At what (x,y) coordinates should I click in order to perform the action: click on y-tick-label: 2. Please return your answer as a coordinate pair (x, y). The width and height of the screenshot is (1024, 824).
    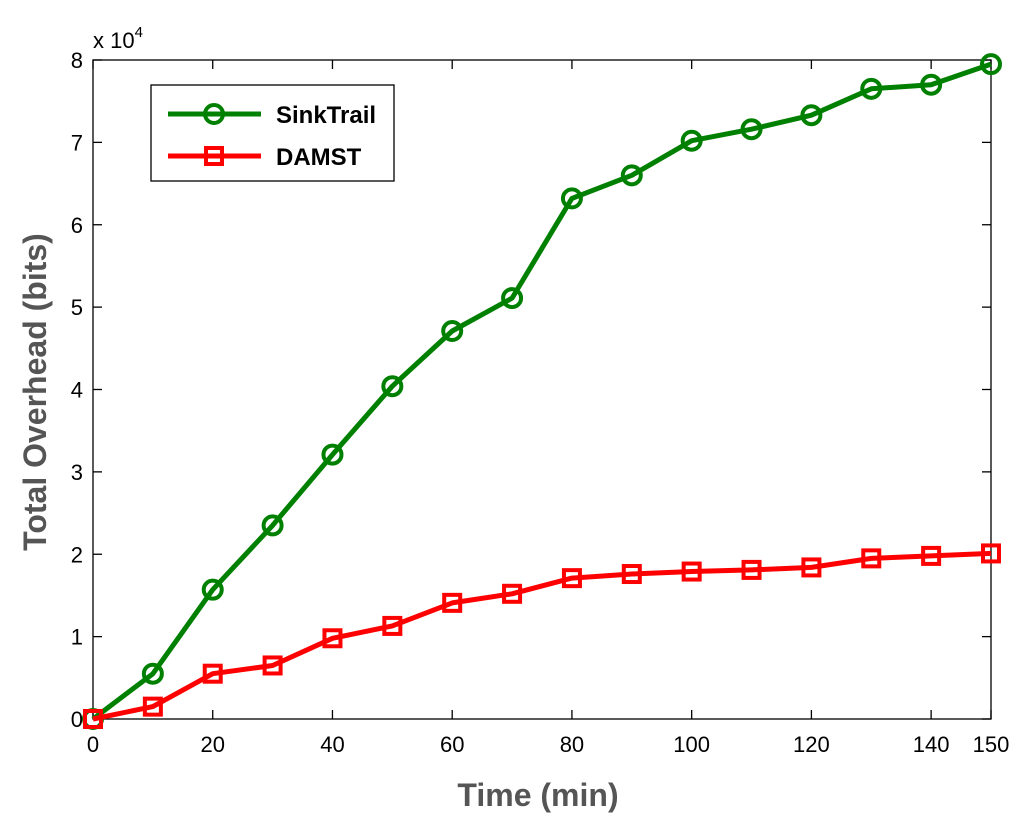
    Looking at the image, I should click on (77, 554).